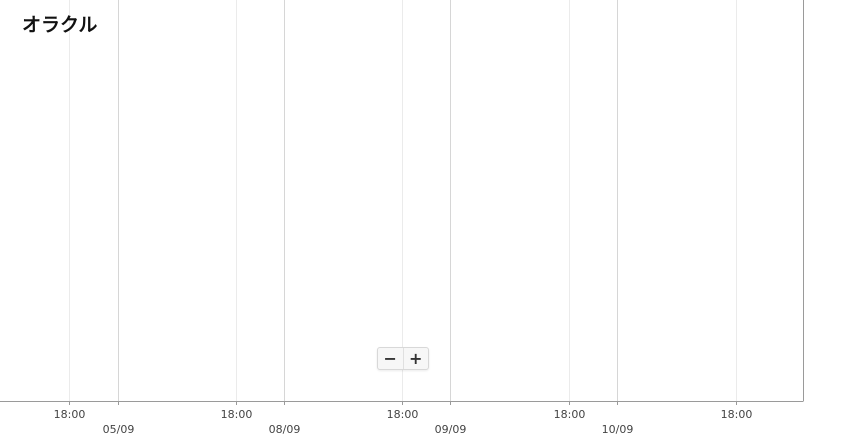  I want to click on zoom-out-button: −, so click(391, 358).